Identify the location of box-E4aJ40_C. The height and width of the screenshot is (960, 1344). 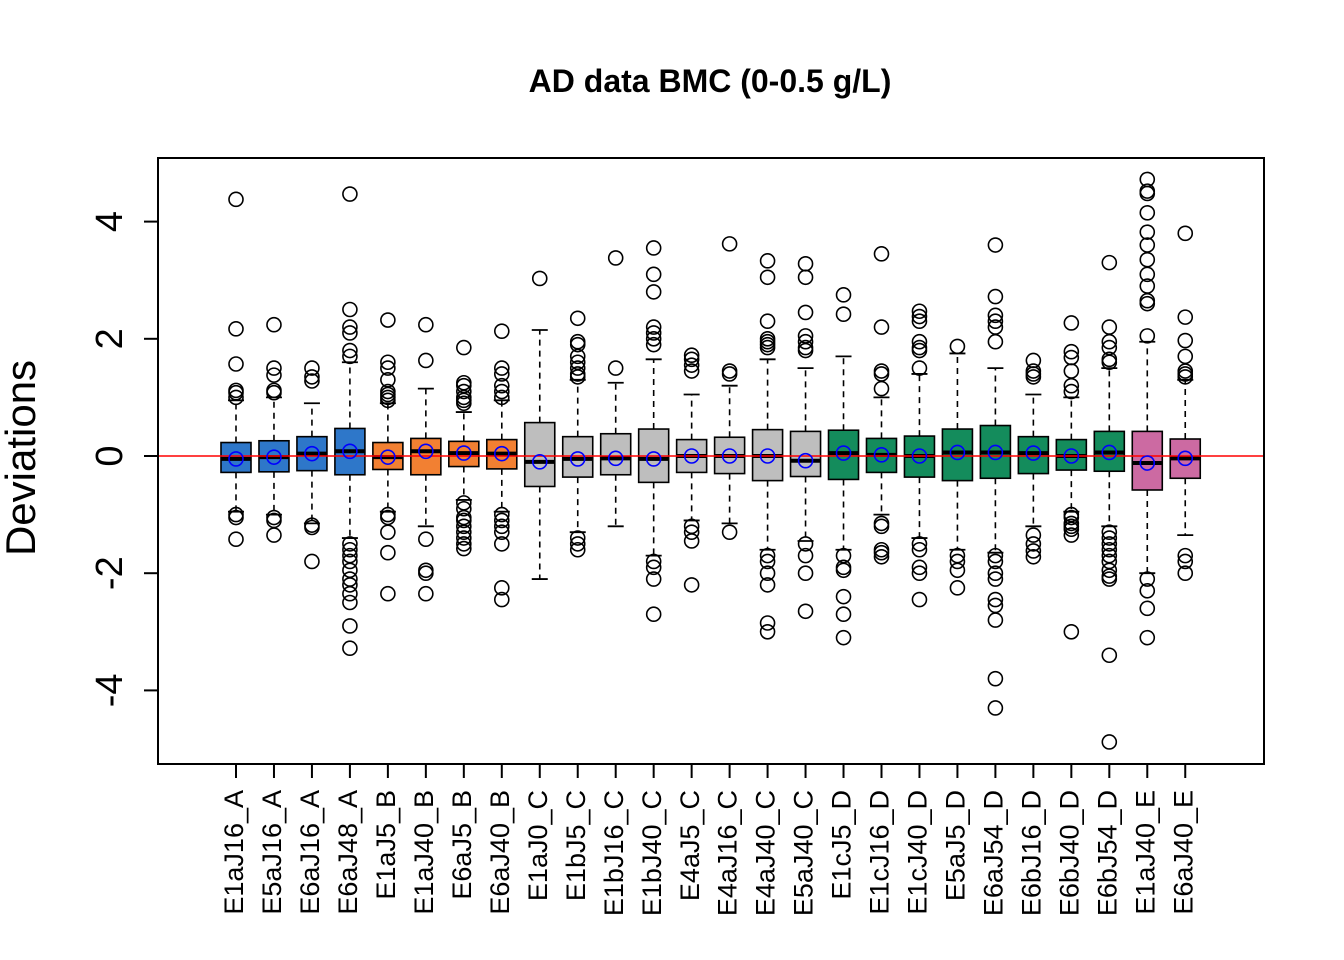
(767, 446).